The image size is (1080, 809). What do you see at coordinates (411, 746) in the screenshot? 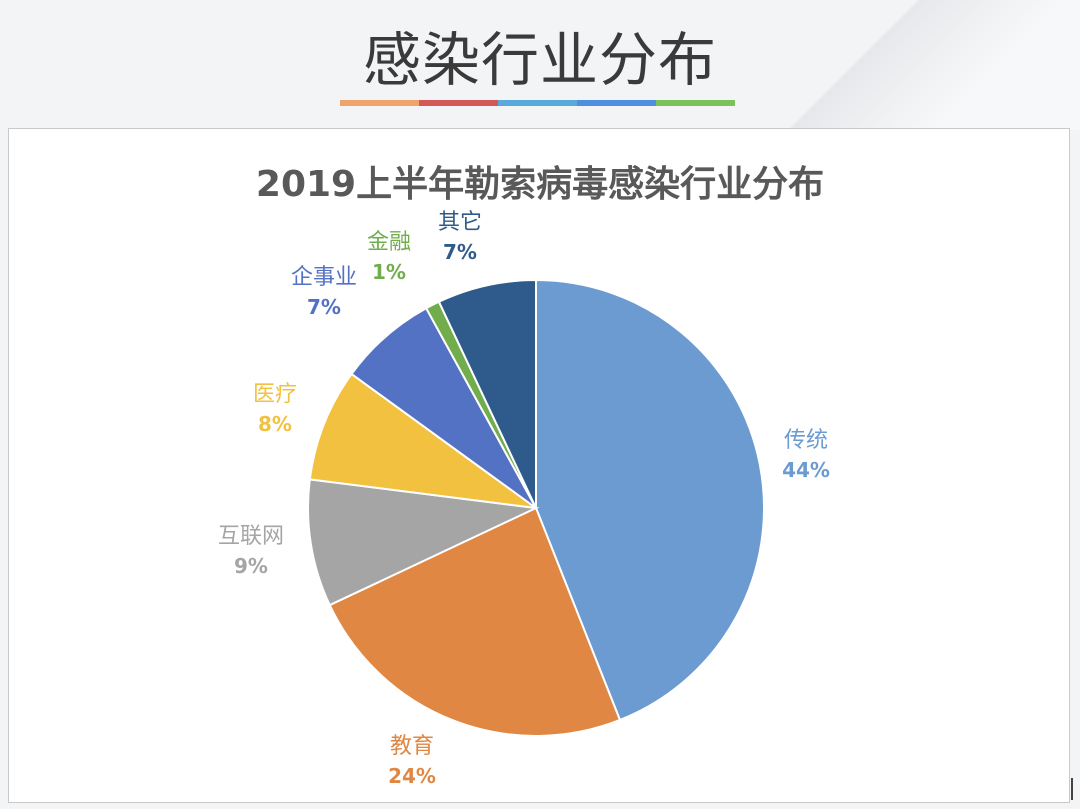
I see `pie-label-name: 教育` at bounding box center [411, 746].